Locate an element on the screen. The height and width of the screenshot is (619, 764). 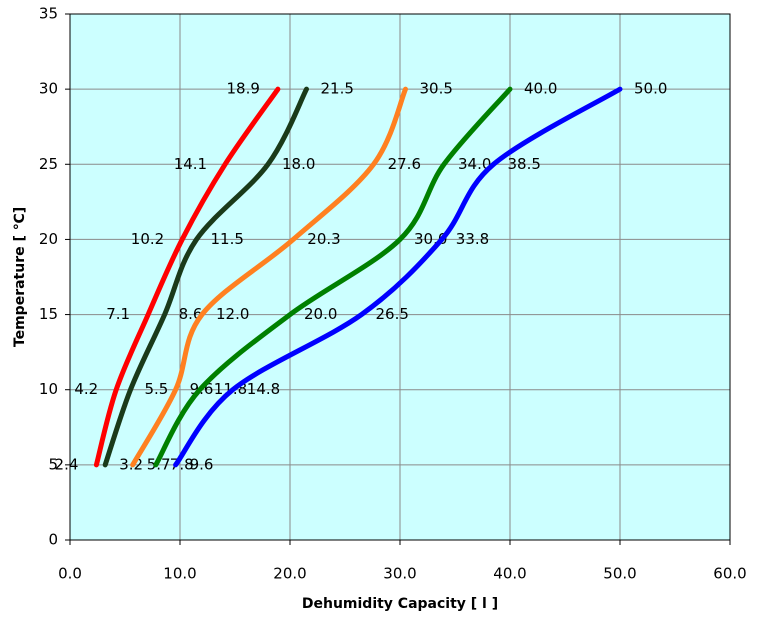
data-label: 30.5 is located at coordinates (436, 89).